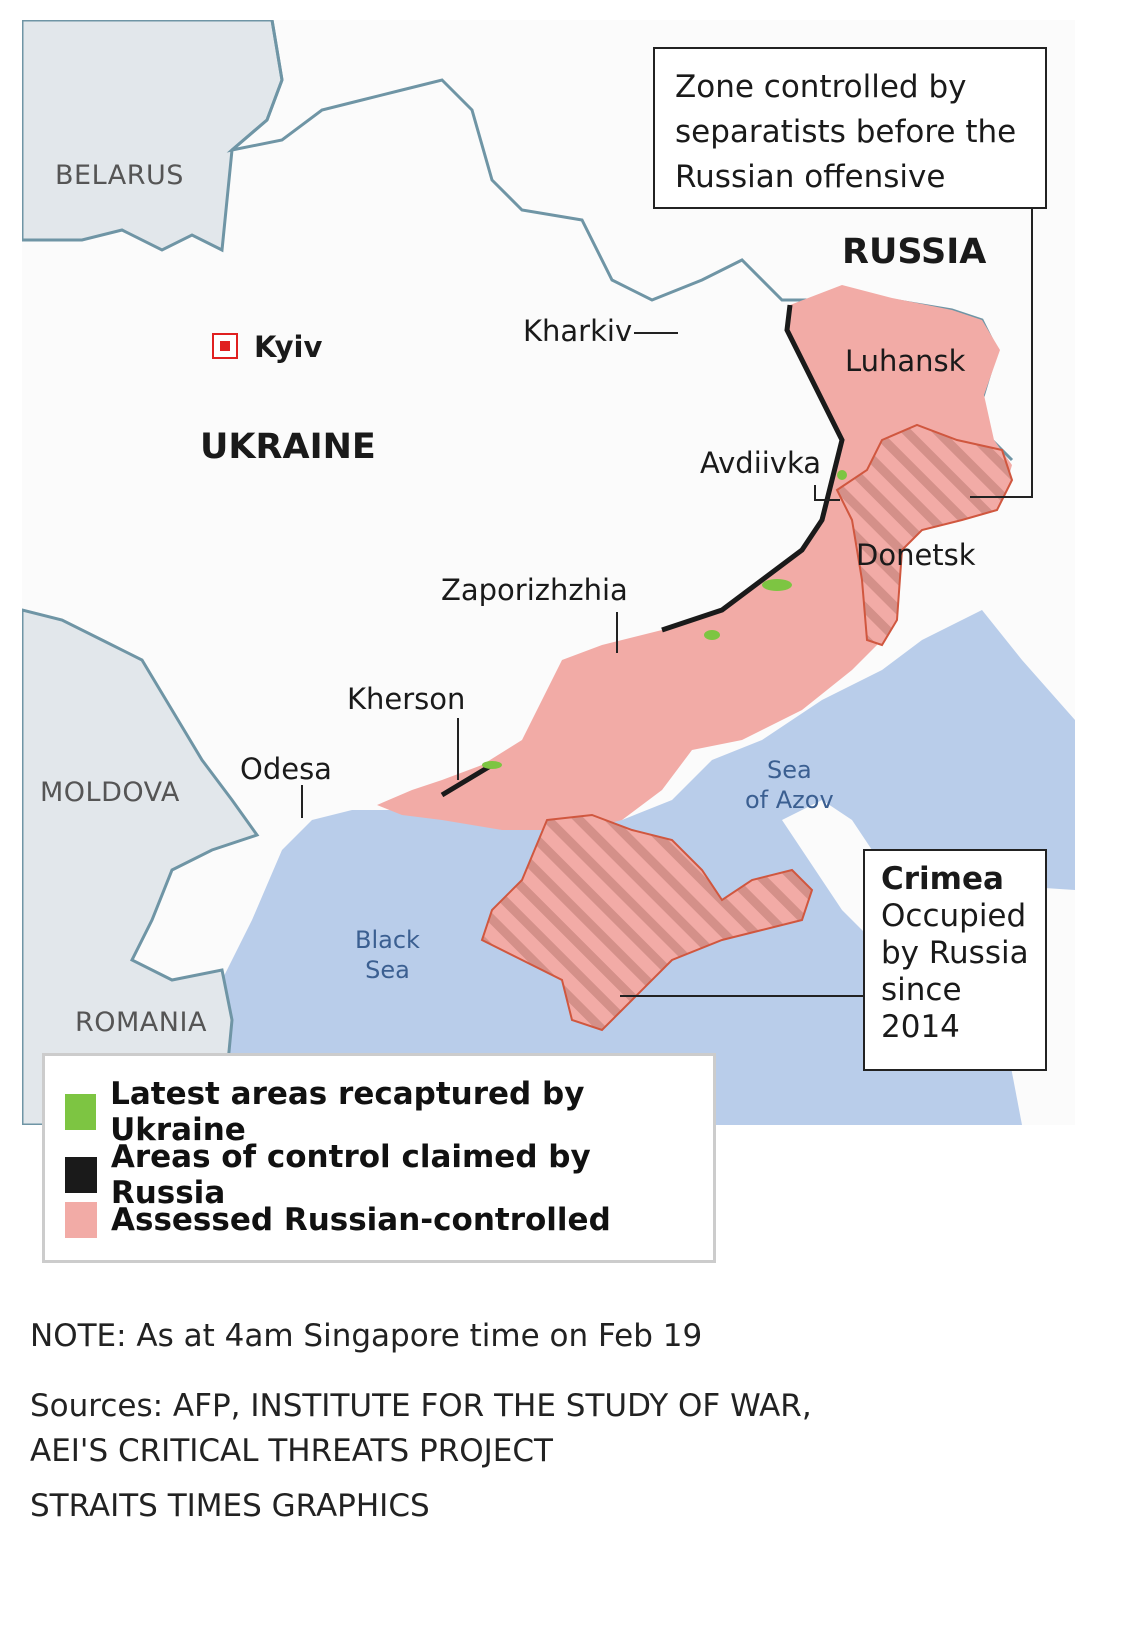  I want to click on note: NOTE: As at 4am Singapore time on Feb 19, so click(366, 1336).